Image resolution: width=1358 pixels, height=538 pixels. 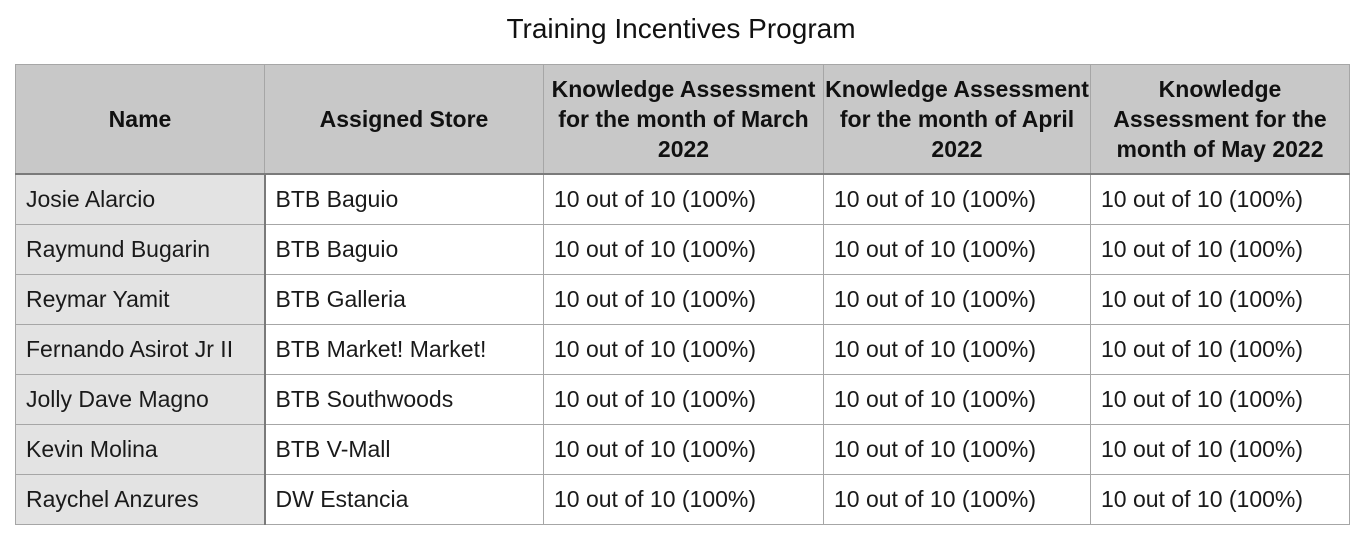 What do you see at coordinates (140, 119) in the screenshot?
I see `header-name: Name` at bounding box center [140, 119].